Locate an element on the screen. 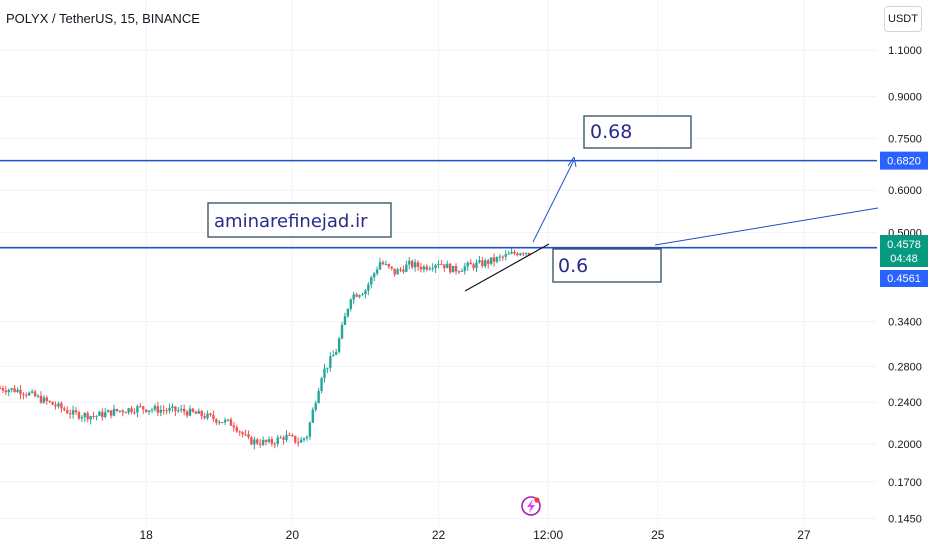  currency-button: USDT is located at coordinates (903, 19).